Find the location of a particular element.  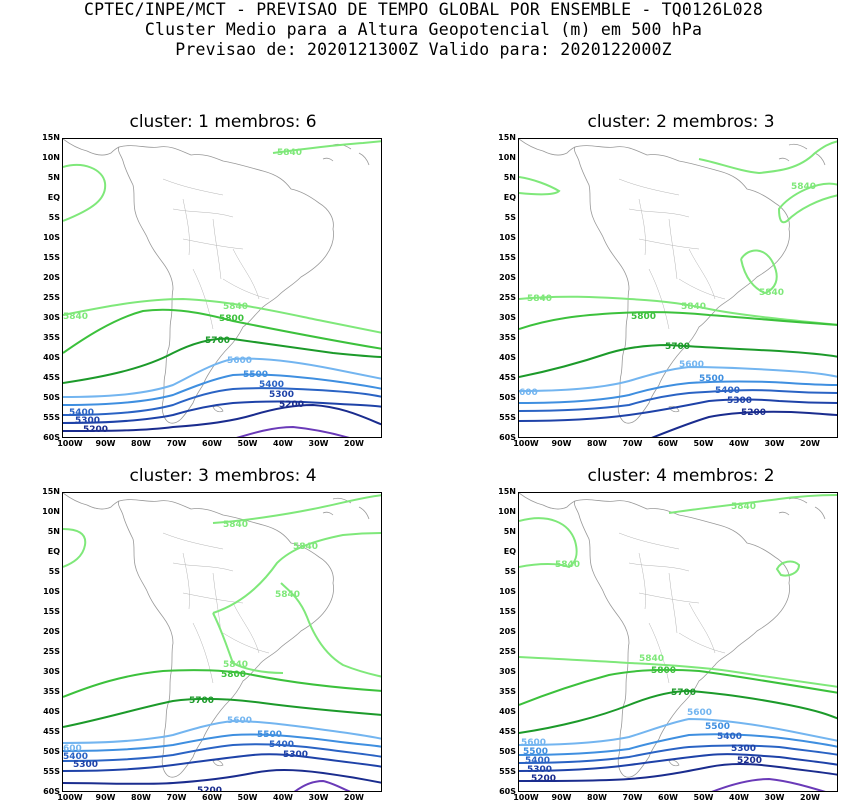

panel-3-lon-axis: 100W 90W 80W 70W 60W 50W 40W 30W 20W is located at coordinates (224, 799).